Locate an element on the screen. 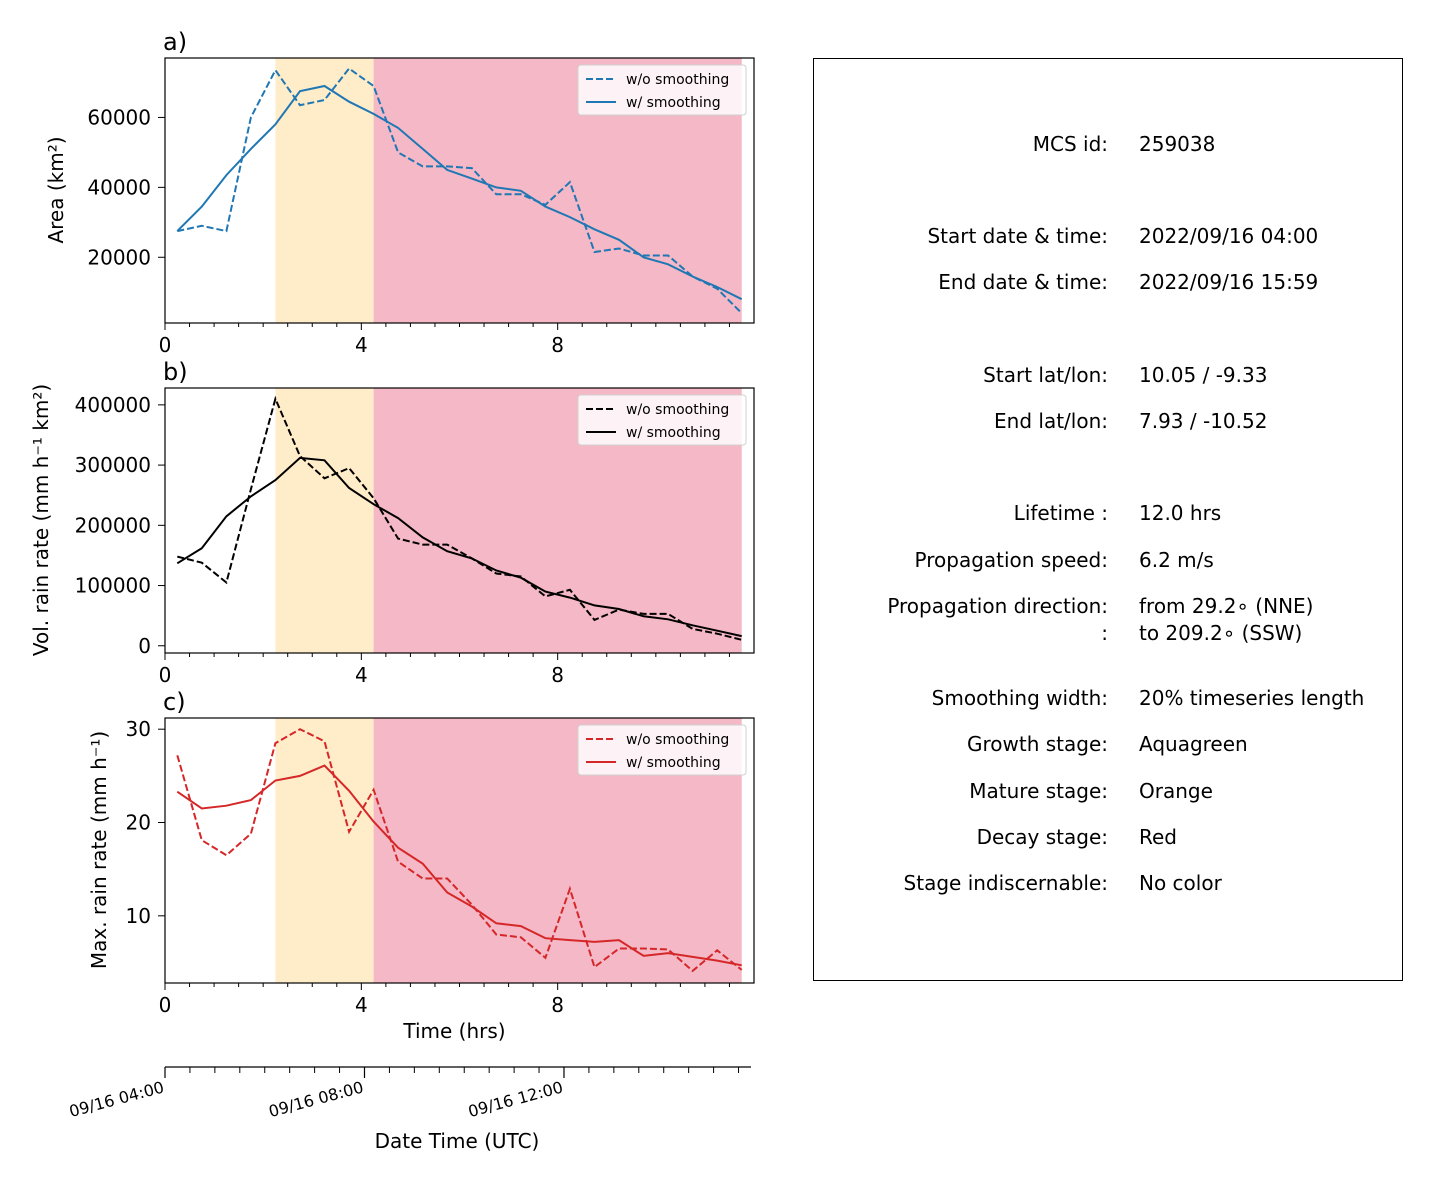  info-label: End date & time: is located at coordinates (1023, 282).